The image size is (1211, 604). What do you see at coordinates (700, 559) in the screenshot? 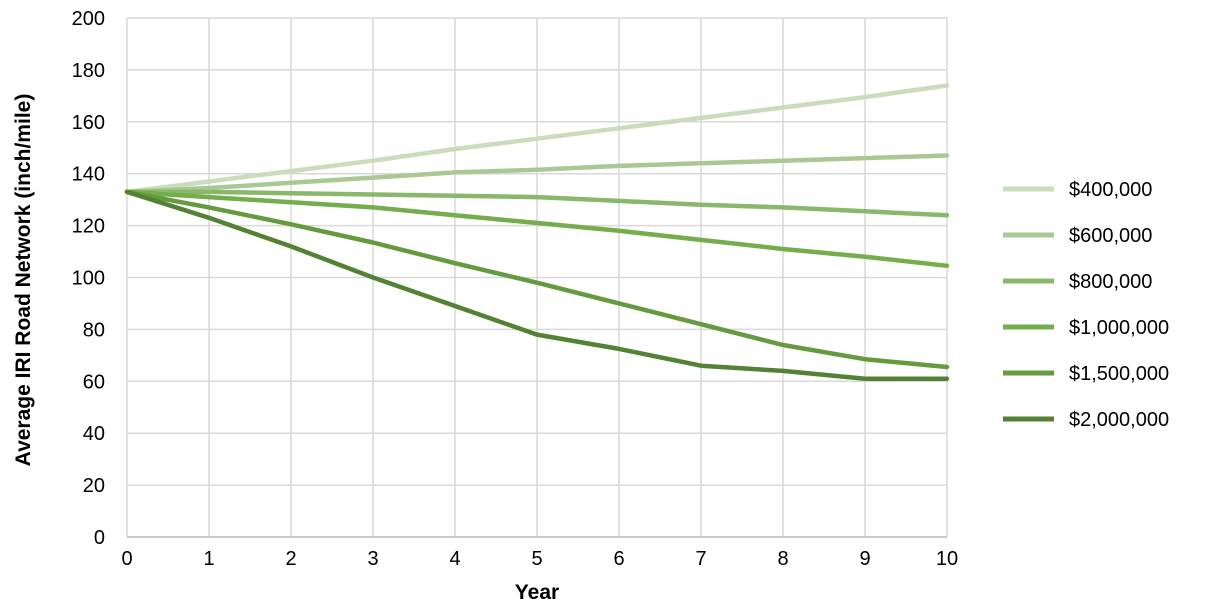
I see `x-tick-label: 7` at bounding box center [700, 559].